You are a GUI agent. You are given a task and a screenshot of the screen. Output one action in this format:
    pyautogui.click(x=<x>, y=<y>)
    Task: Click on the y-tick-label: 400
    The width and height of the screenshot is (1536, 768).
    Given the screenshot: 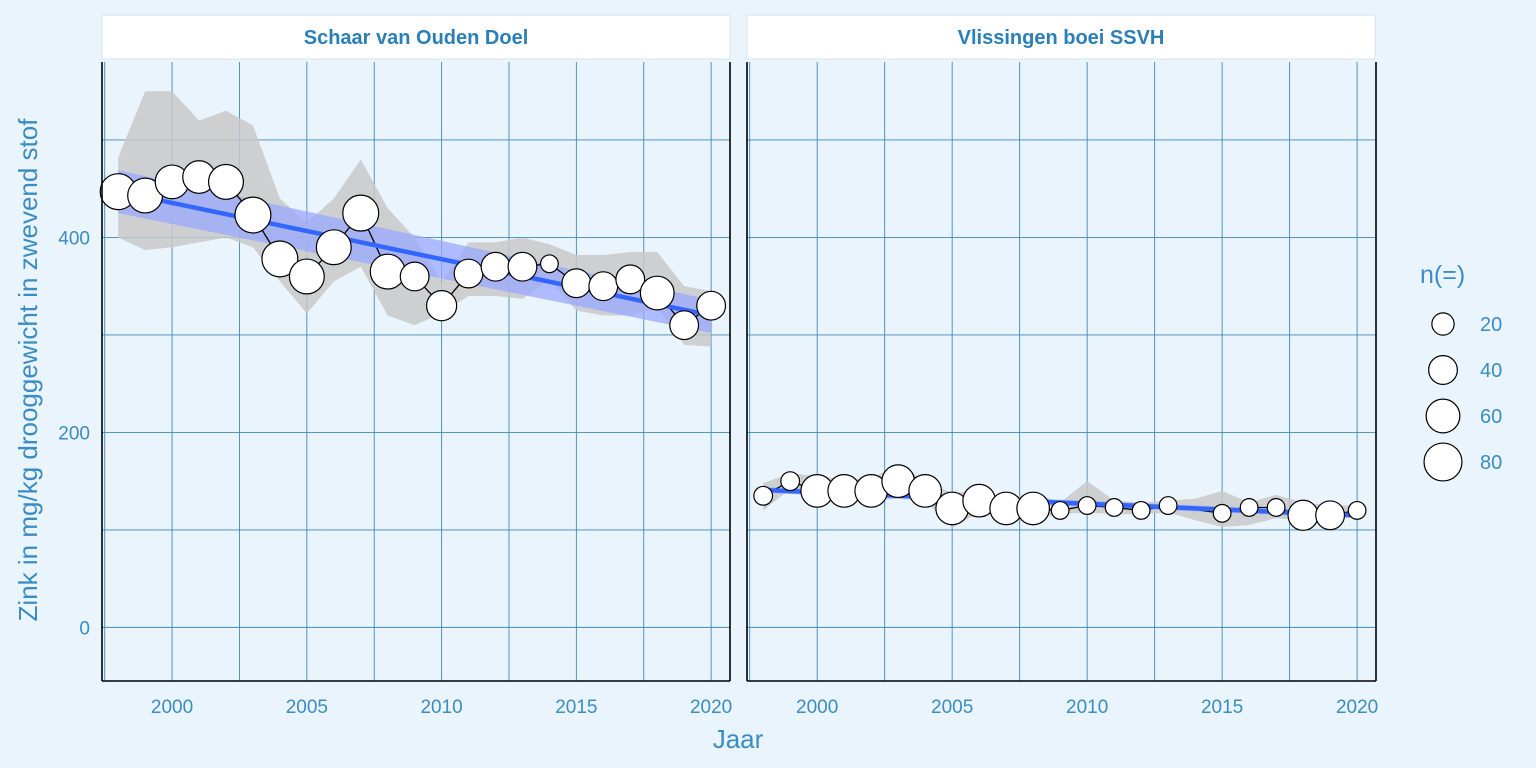 What is the action you would take?
    pyautogui.click(x=74, y=238)
    